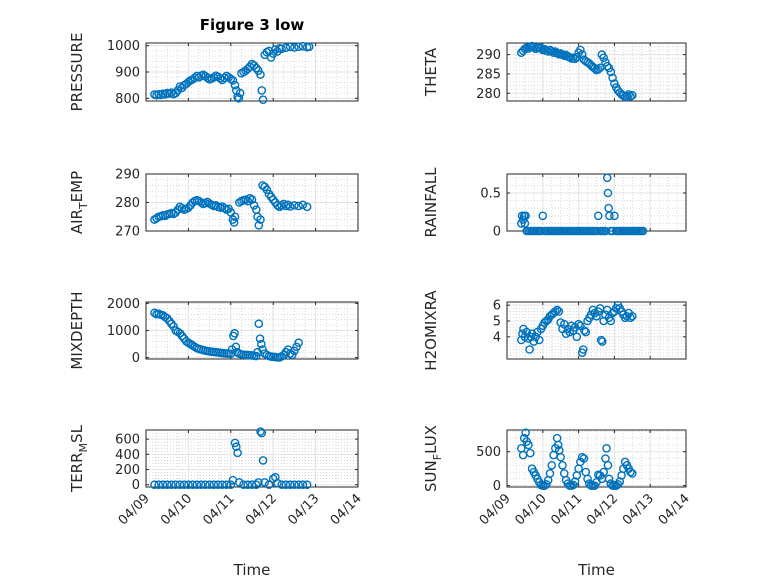 This screenshot has width=778, height=583. Describe the element at coordinates (127, 455) in the screenshot. I see `y-tick-label: 400` at that location.